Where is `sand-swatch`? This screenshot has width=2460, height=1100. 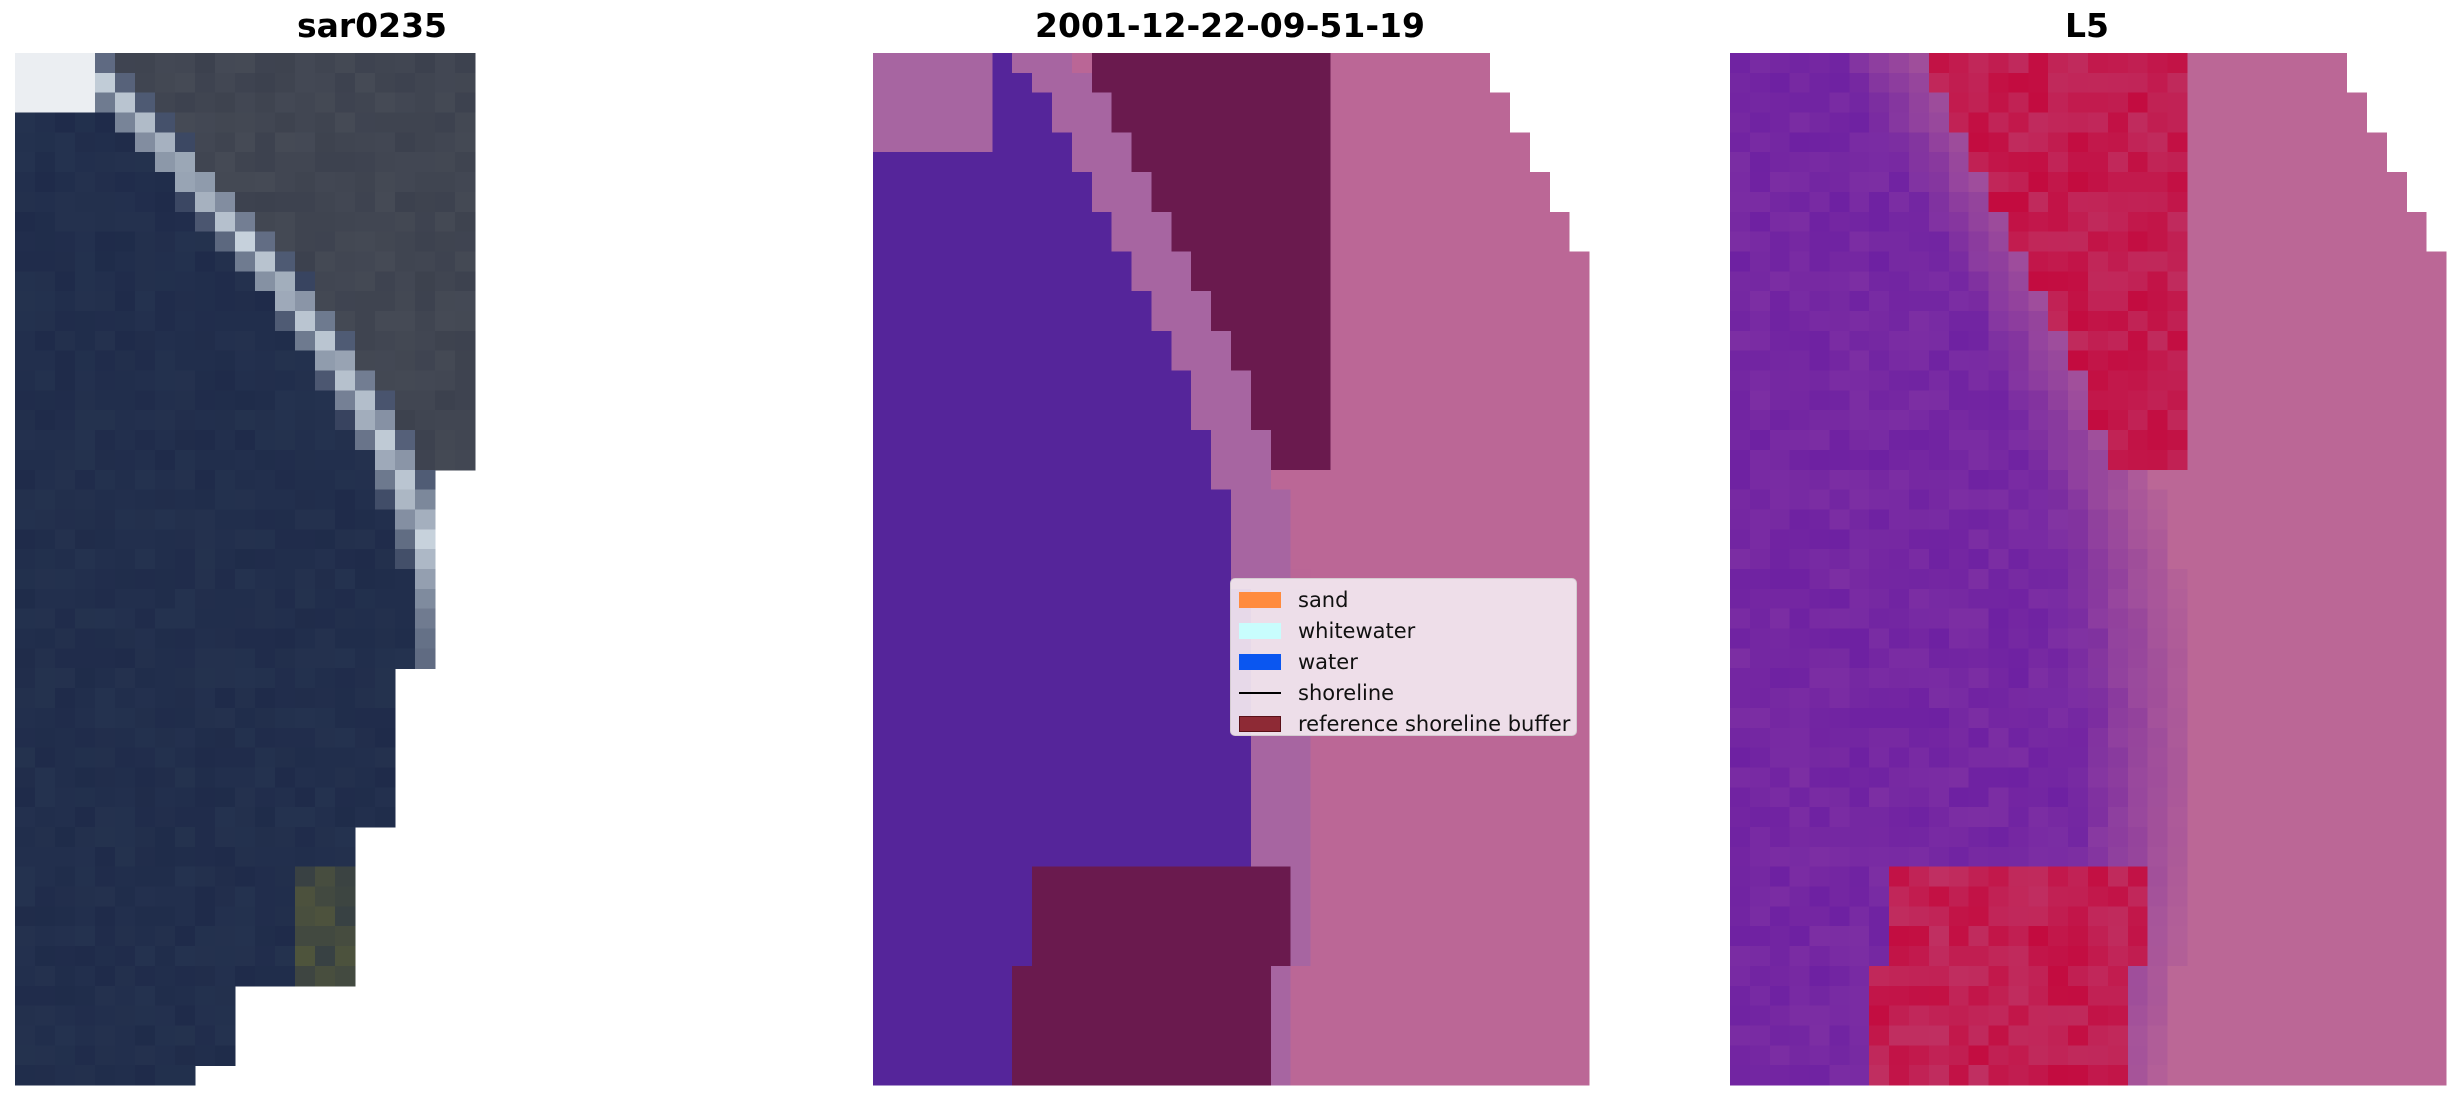
sand-swatch is located at coordinates (1260, 599).